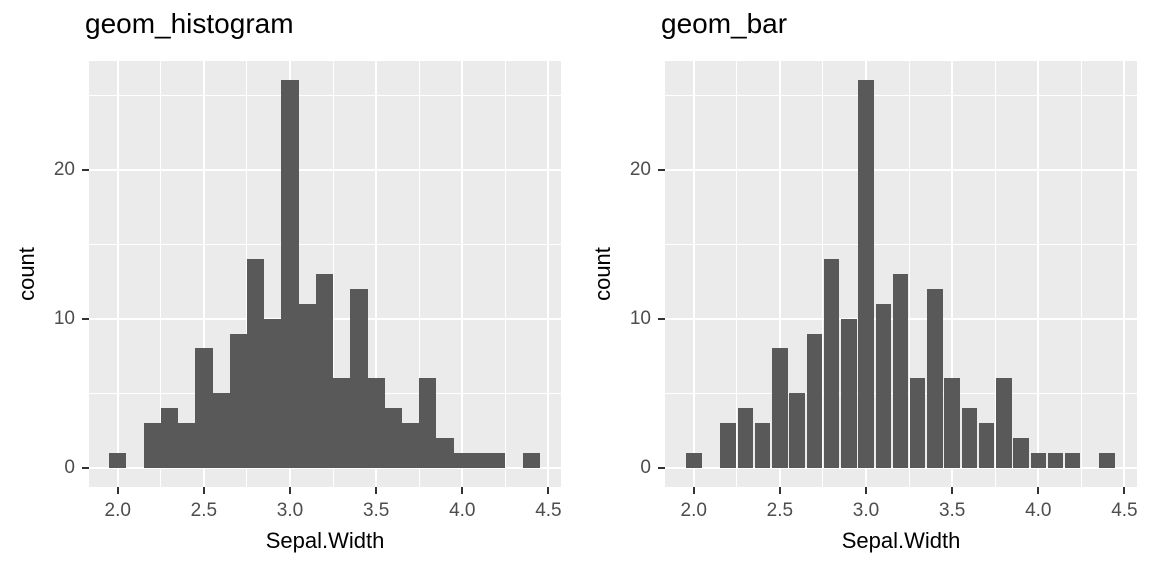  What do you see at coordinates (986, 445) in the screenshot?
I see `bar-x3.7` at bounding box center [986, 445].